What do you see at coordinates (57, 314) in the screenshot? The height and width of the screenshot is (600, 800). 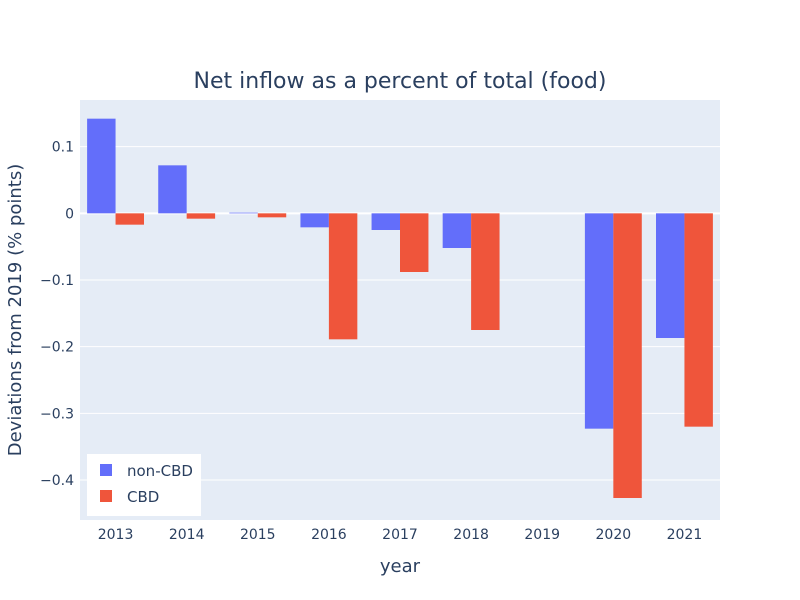 I see `y-tick-labels: 0.1 0 −0.1 −0.2 −0.3 −0.4` at bounding box center [57, 314].